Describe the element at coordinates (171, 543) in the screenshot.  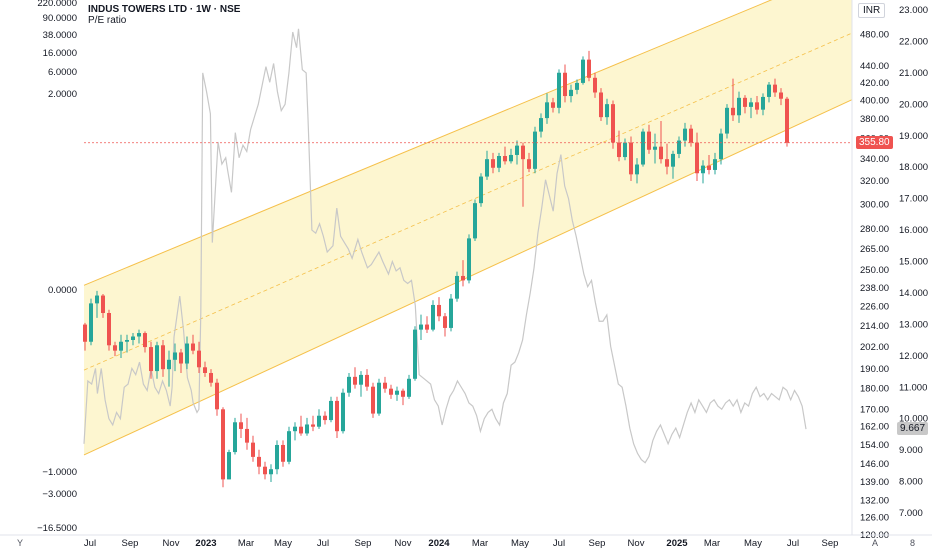
I see `time-tick-label: Nov` at that location.